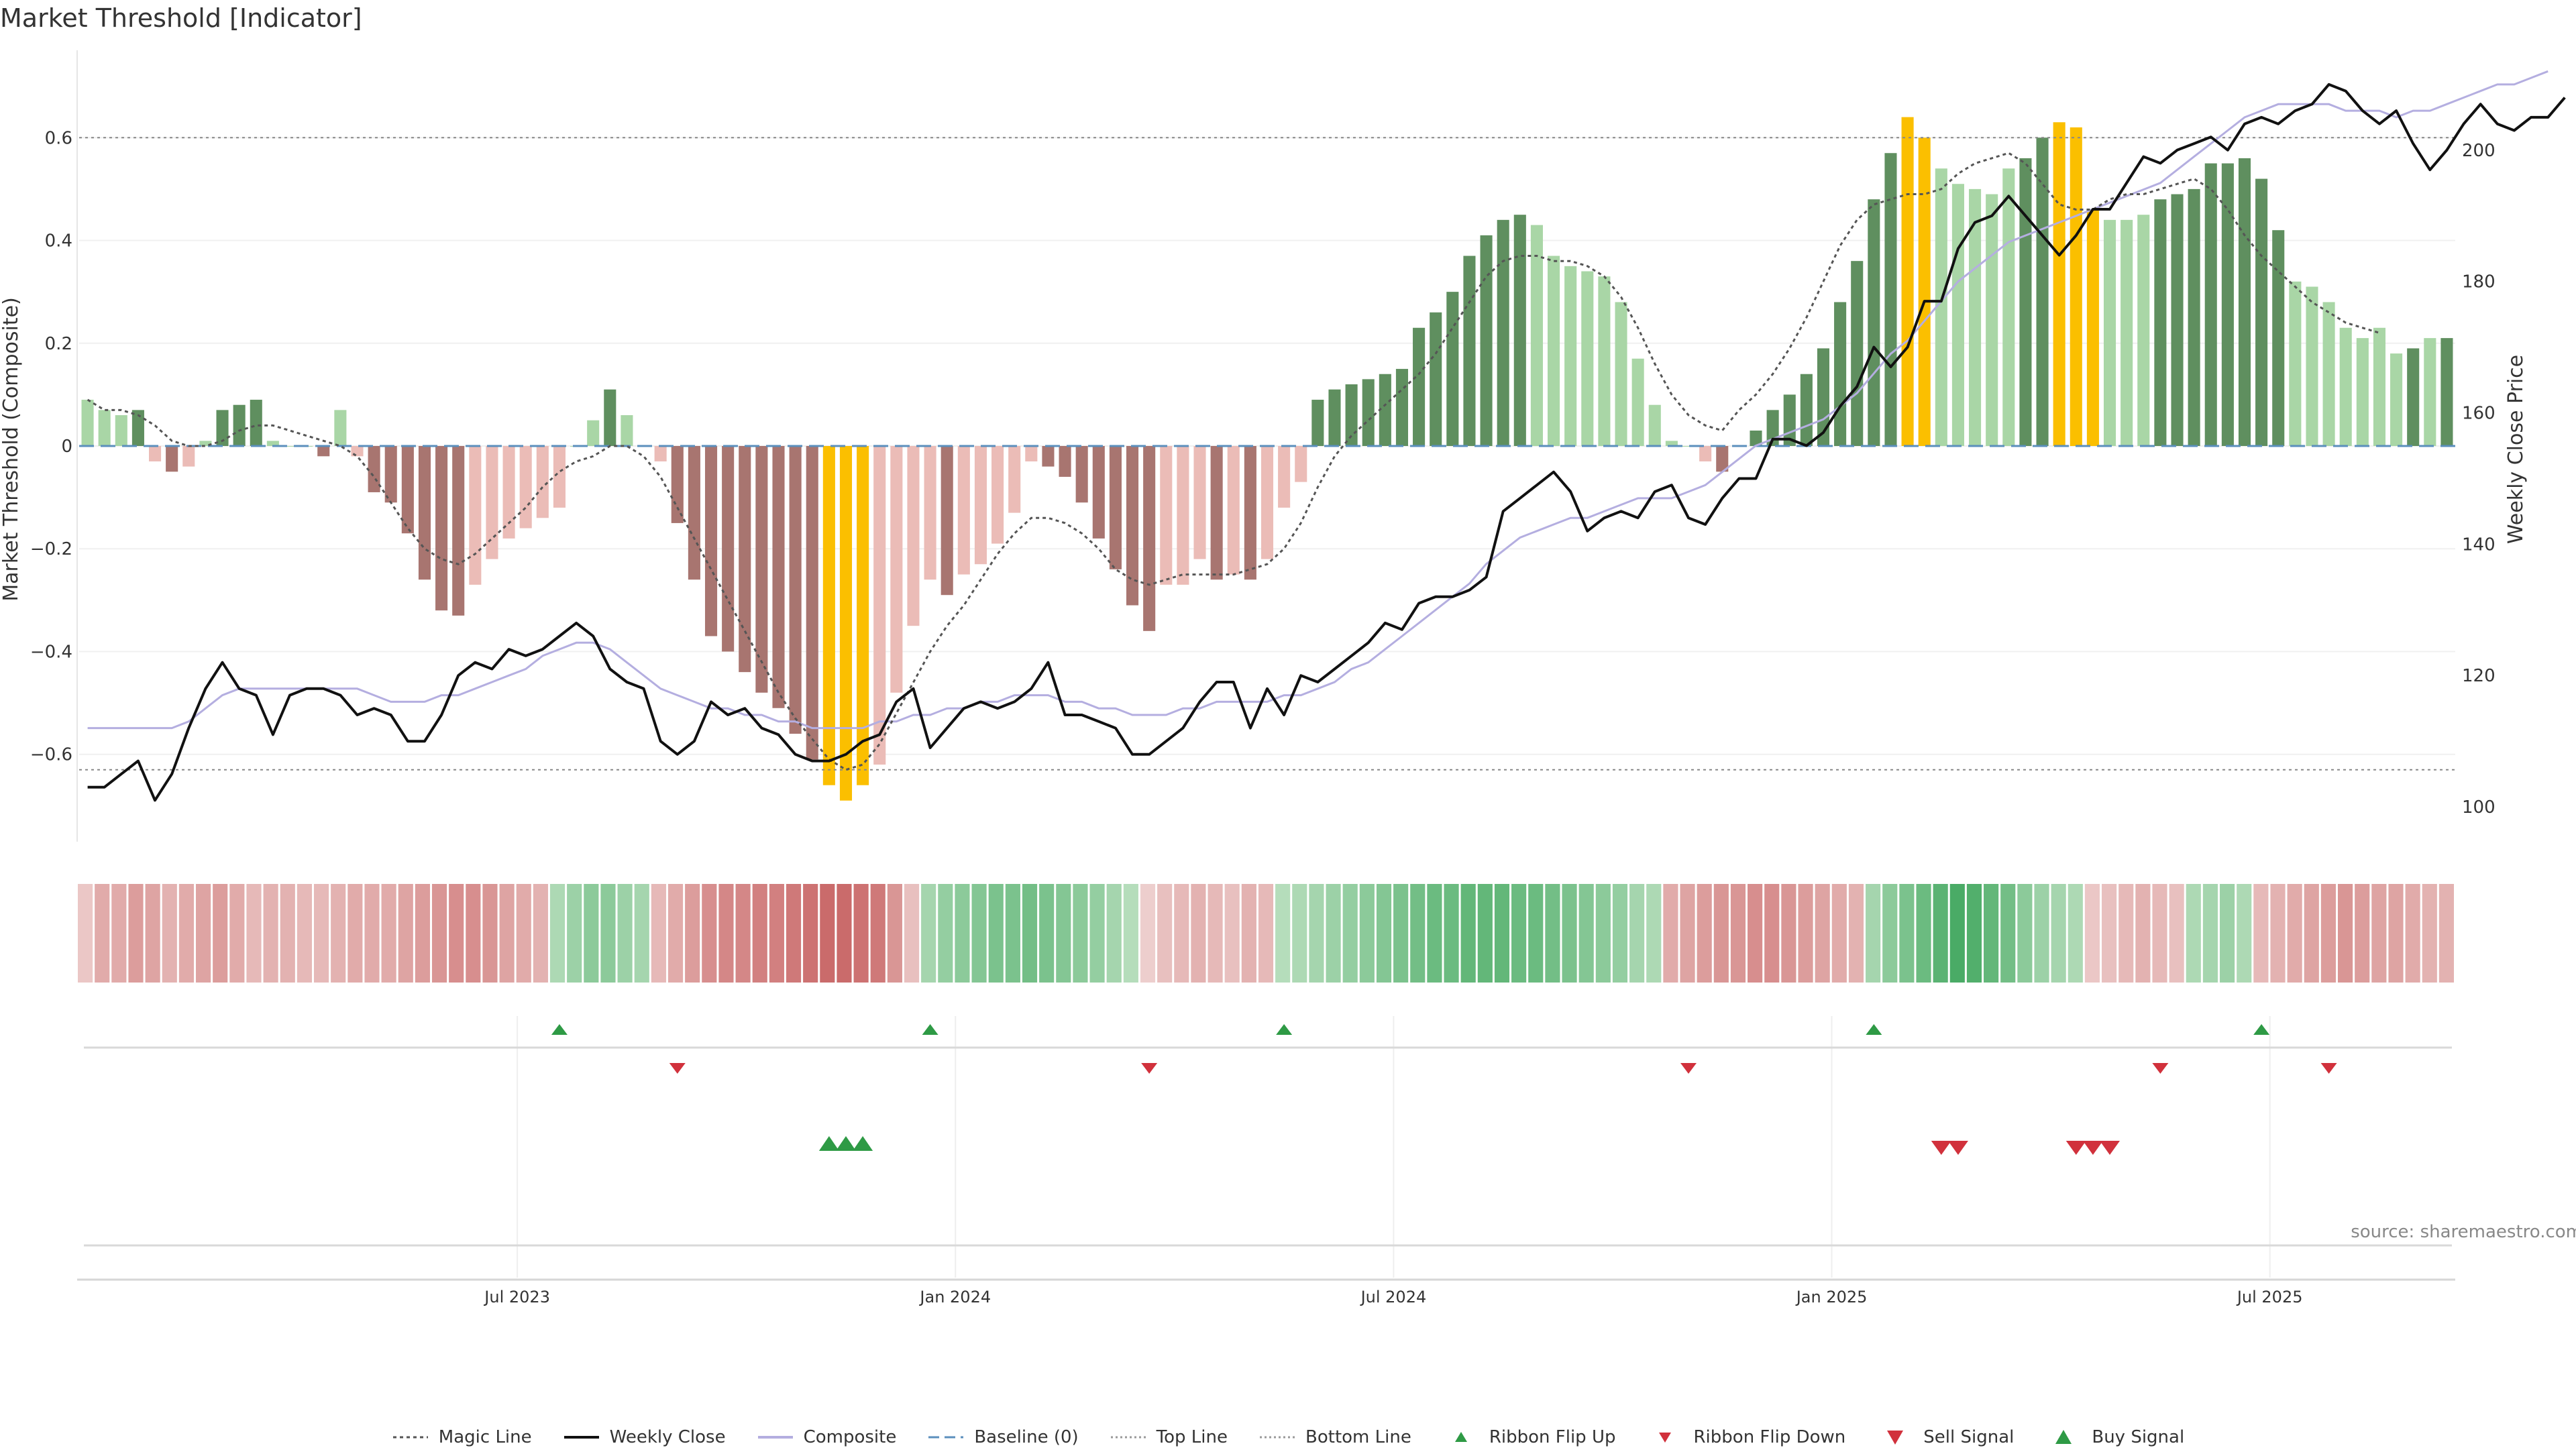 This screenshot has height=1454, width=2576. What do you see at coordinates (58, 344) in the screenshot?
I see `y-tick-label: 0.2` at bounding box center [58, 344].